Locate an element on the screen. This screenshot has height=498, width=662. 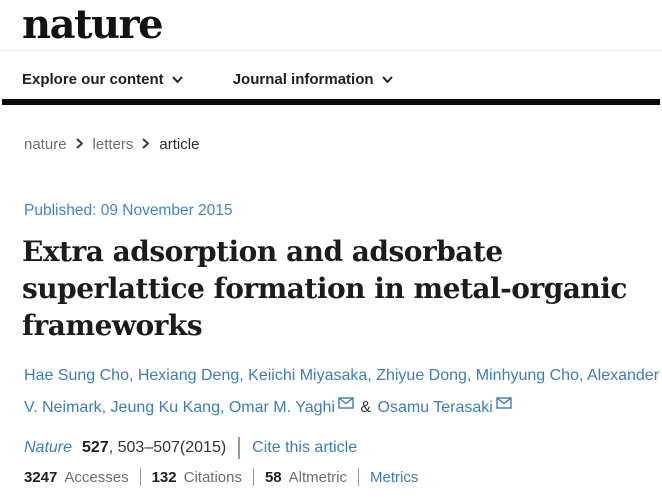
accesses-count: 3247 is located at coordinates (41, 477).